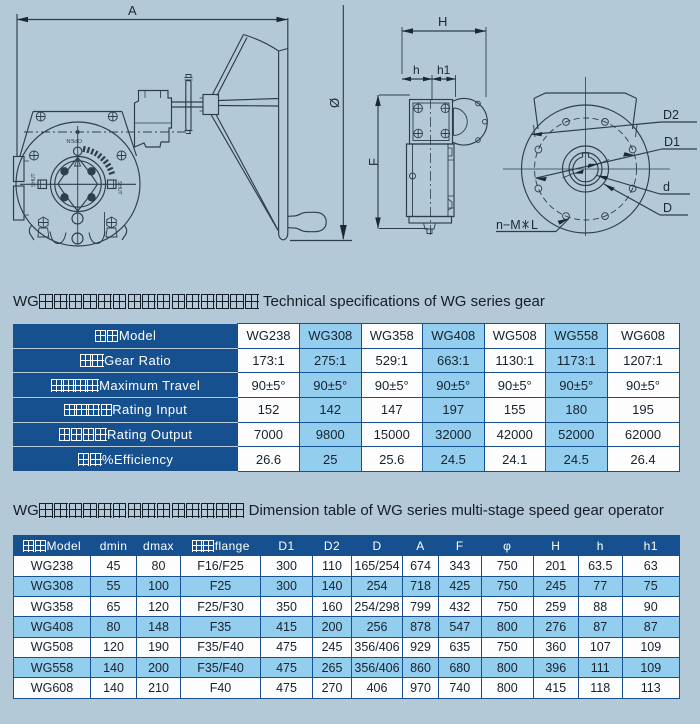  What do you see at coordinates (444, 70) in the screenshot?
I see `svg-text: h1` at bounding box center [444, 70].